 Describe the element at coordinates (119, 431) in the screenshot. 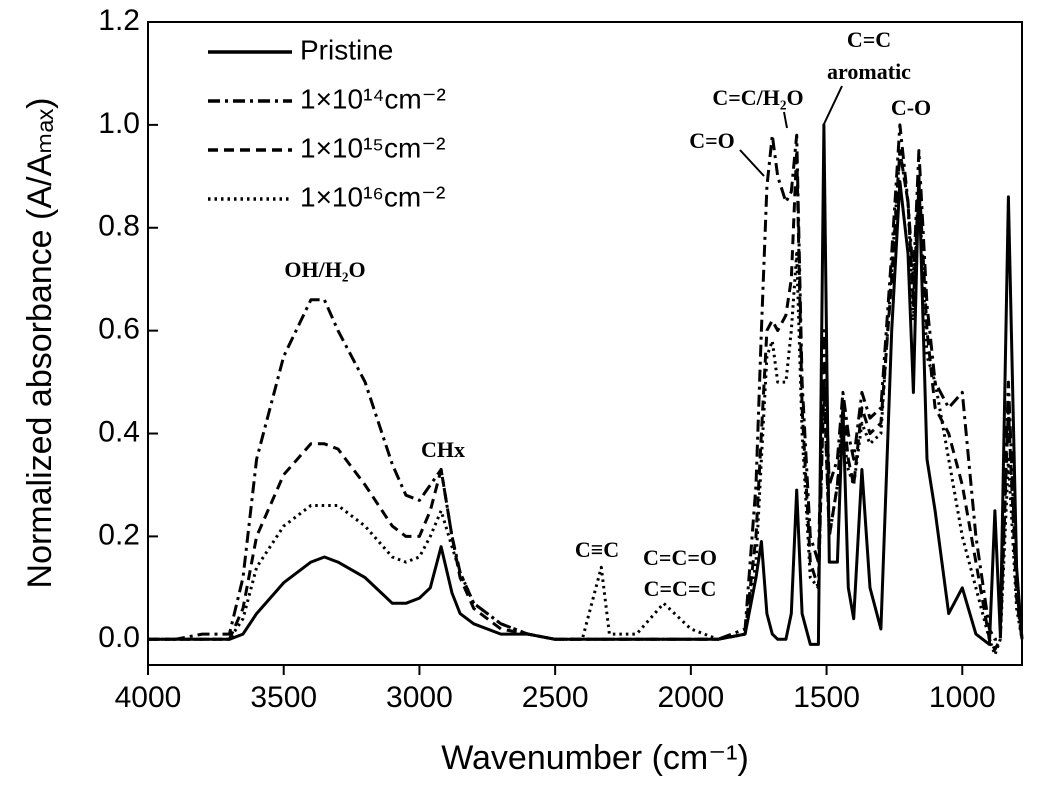

I see `y-tick-label: 0.4` at that location.